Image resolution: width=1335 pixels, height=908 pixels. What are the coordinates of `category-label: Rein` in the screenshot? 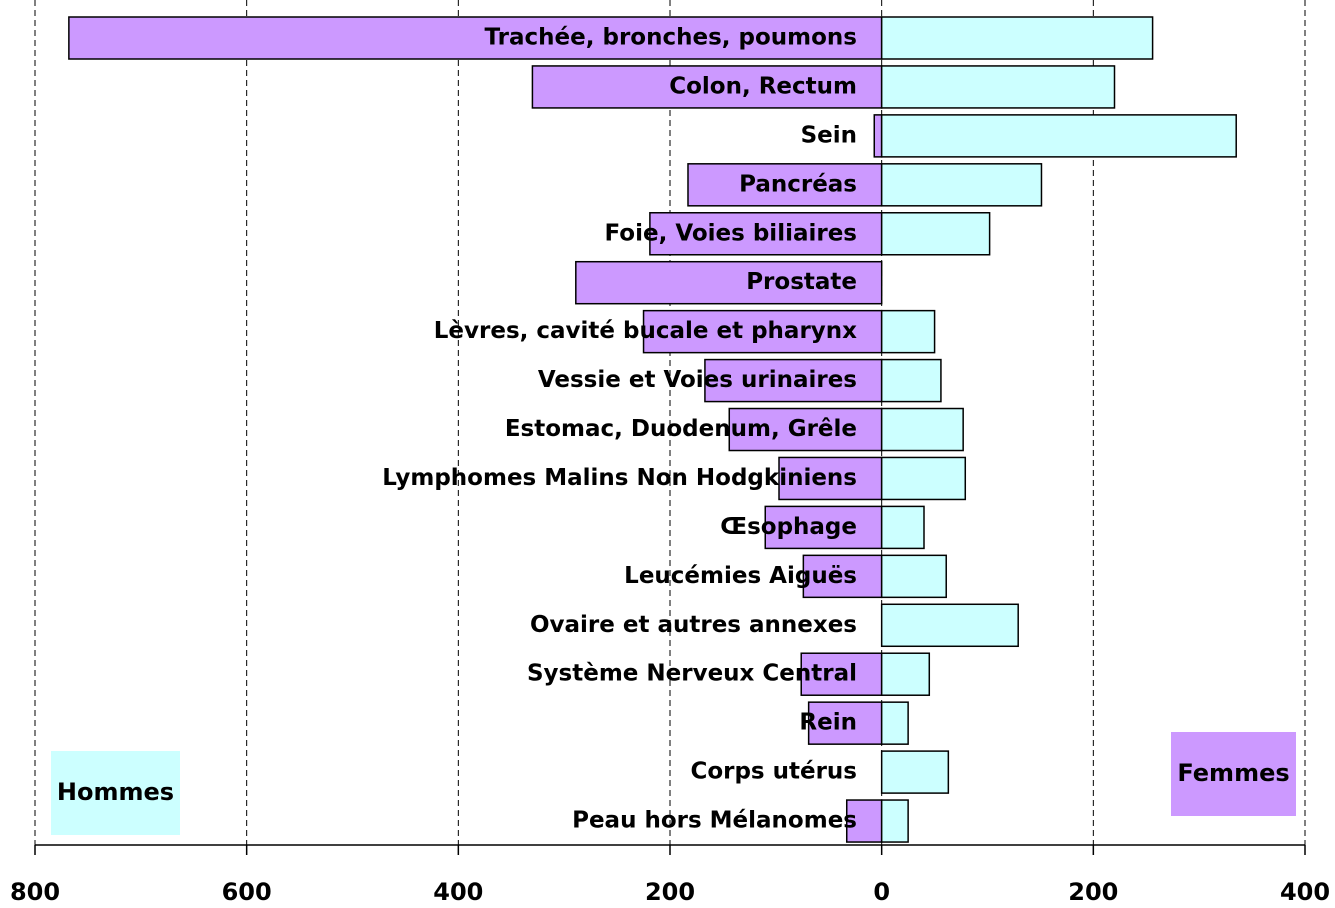 It's located at (828, 723).